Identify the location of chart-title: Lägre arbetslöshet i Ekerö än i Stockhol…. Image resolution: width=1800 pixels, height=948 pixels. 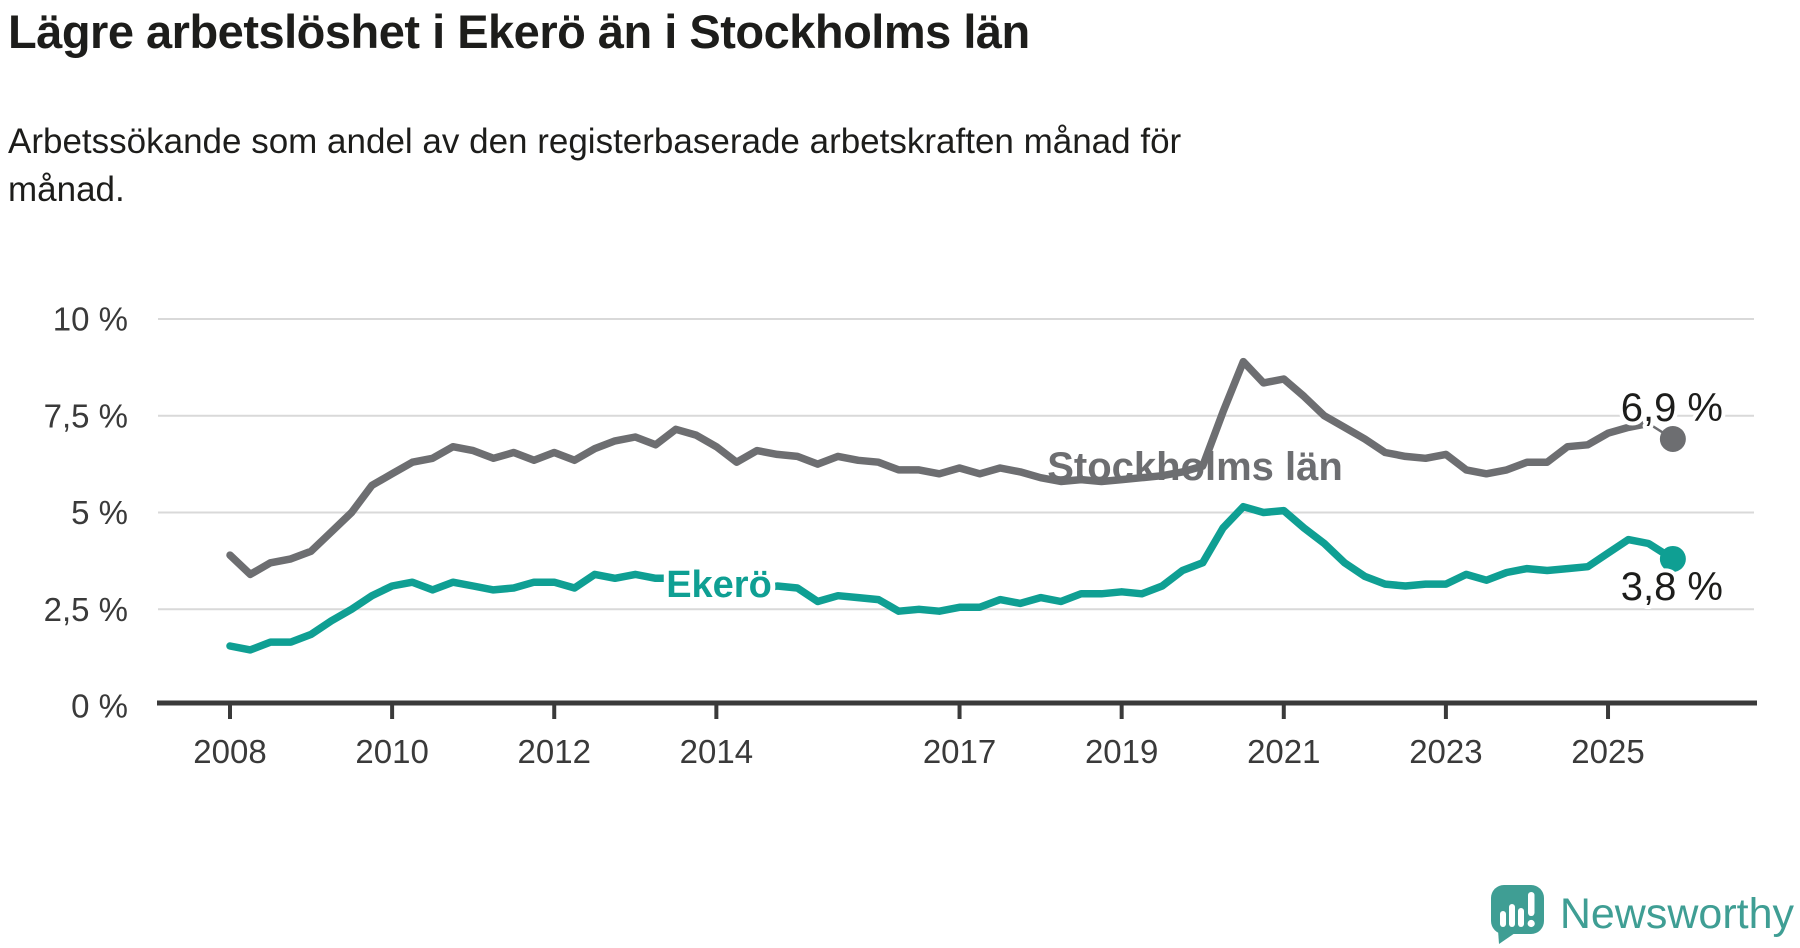
(519, 31).